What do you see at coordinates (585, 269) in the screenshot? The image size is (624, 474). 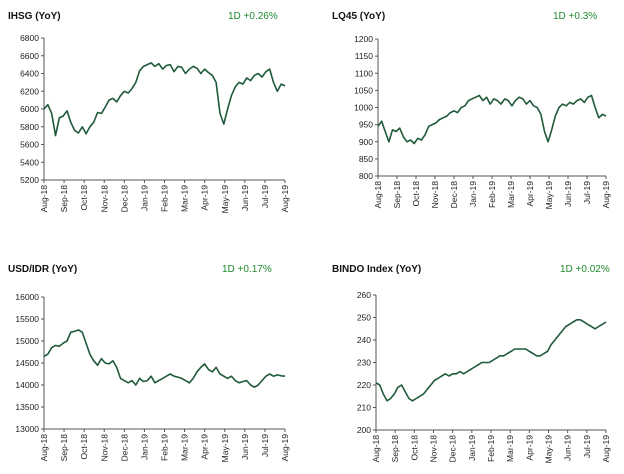 I see `daily-change: 1D +0.02%` at bounding box center [585, 269].